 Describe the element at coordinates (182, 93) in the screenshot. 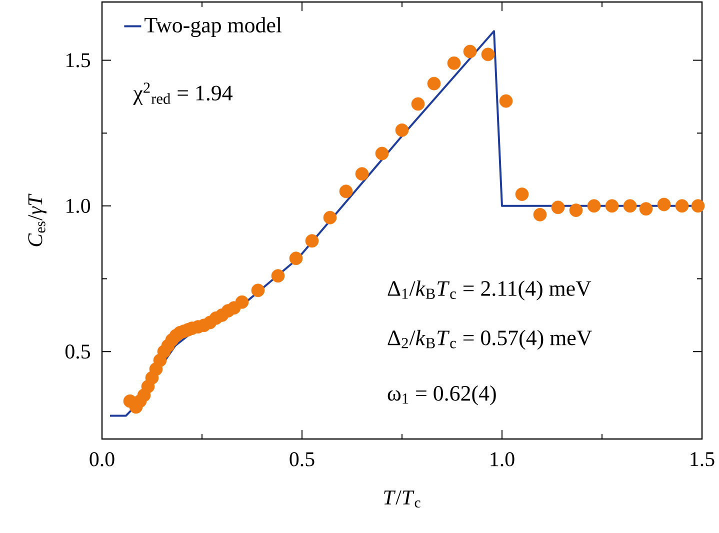

I see `annotation: χ$^{2}$$_{red}$ = 1.94` at that location.